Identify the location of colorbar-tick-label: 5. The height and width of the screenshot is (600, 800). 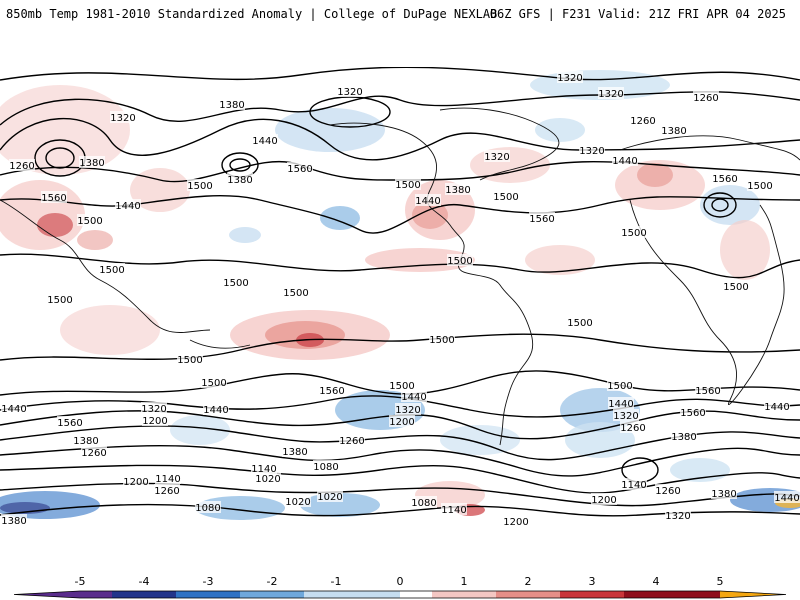
(720, 581).